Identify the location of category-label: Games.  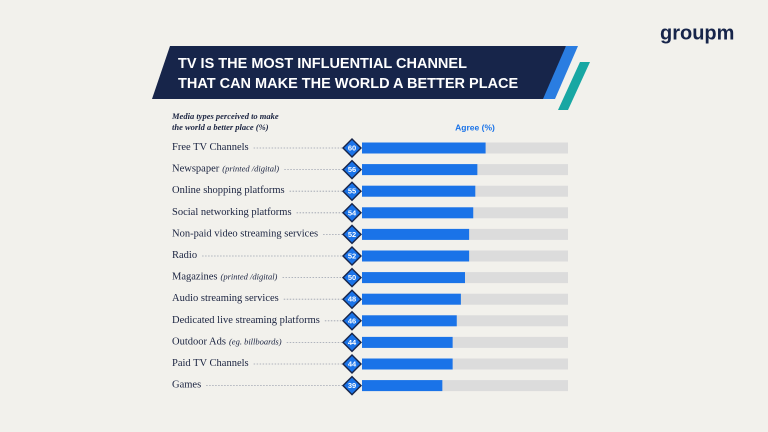
(186, 385).